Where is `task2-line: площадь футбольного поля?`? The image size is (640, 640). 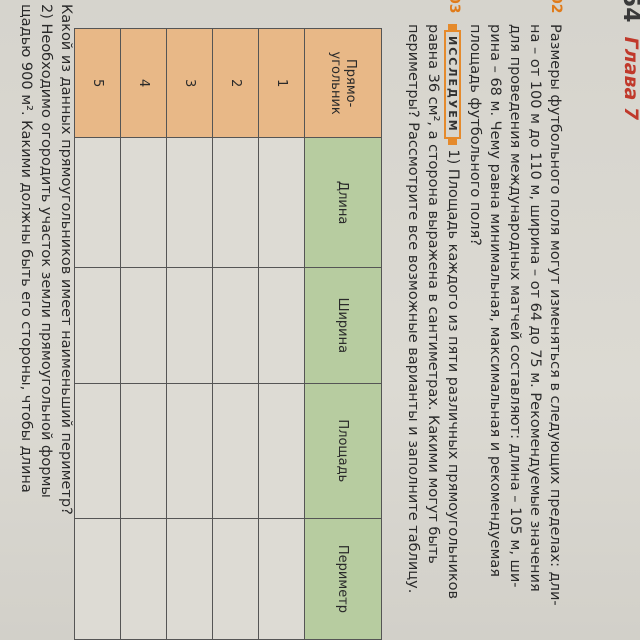 task2-line: площадь футбольного поля? is located at coordinates (475, 135).